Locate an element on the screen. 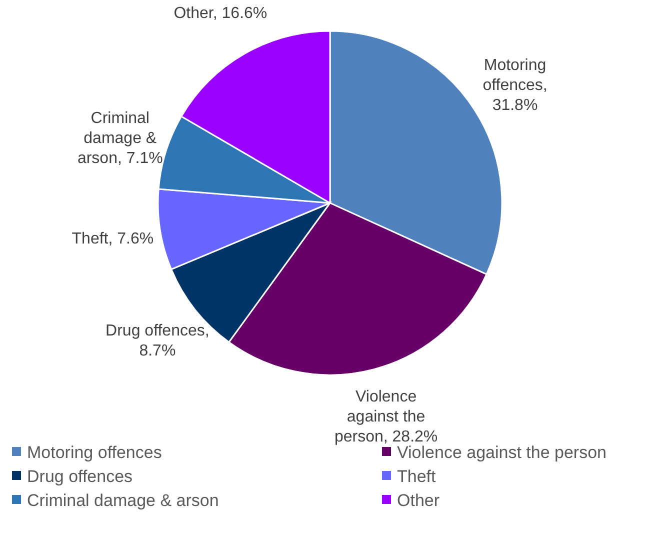 The image size is (668, 538). data-label: Other, 16.6% is located at coordinates (221, 13).